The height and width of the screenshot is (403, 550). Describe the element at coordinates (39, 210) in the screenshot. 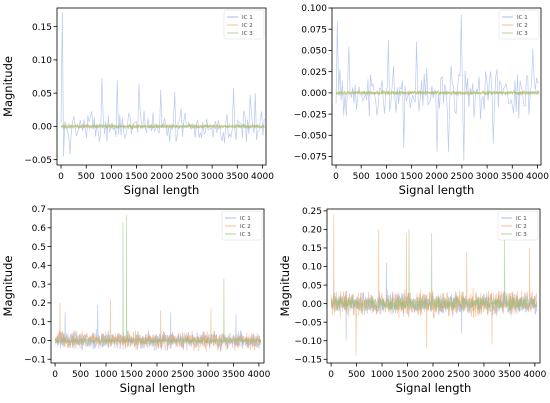

I see `y-tick-label: 0.7` at that location.